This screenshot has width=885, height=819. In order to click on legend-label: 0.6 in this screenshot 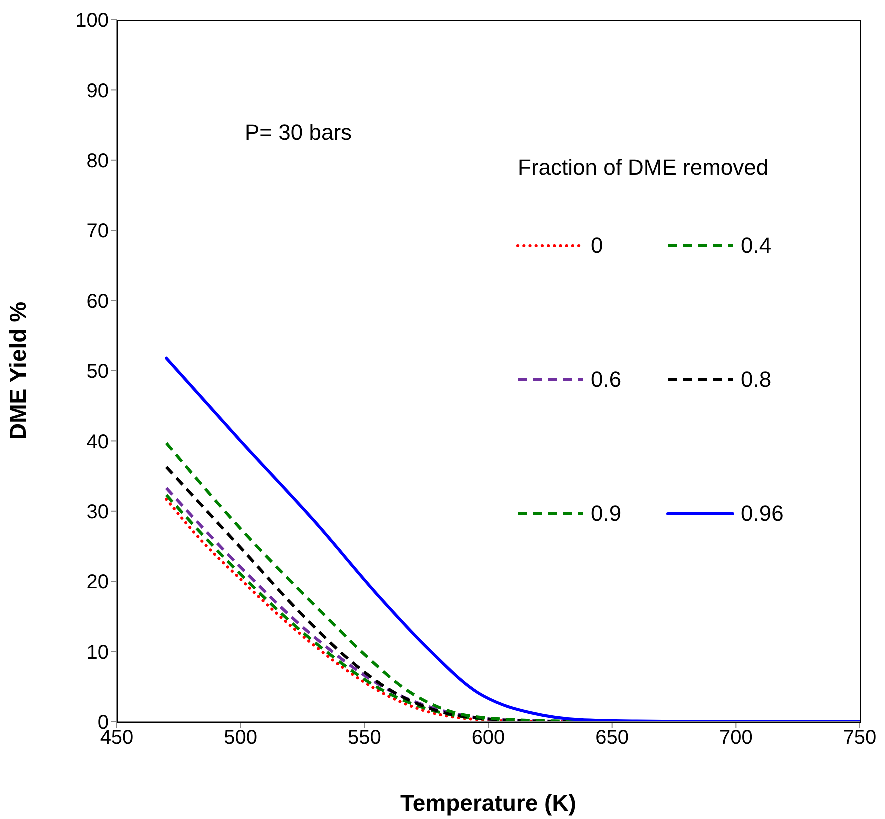, I will do `click(606, 380)`.